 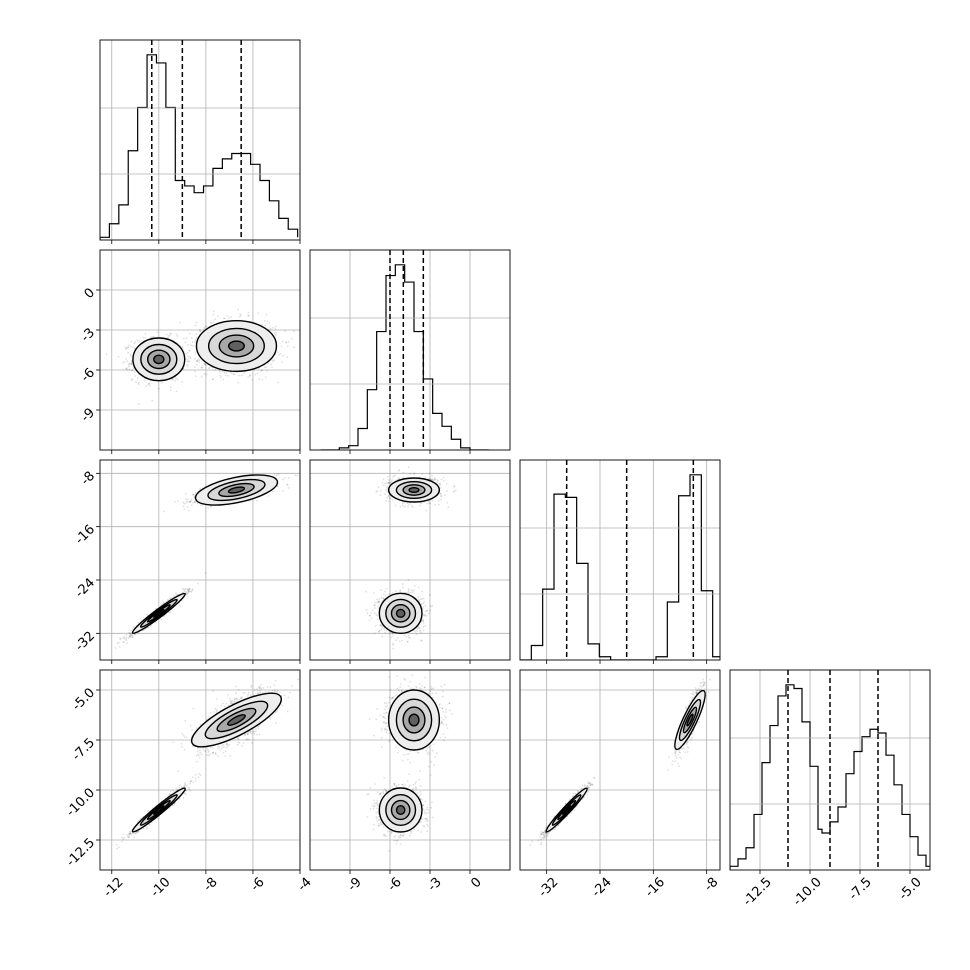 I want to click on x-tick-label-0-4: -4, so click(x=305, y=885).